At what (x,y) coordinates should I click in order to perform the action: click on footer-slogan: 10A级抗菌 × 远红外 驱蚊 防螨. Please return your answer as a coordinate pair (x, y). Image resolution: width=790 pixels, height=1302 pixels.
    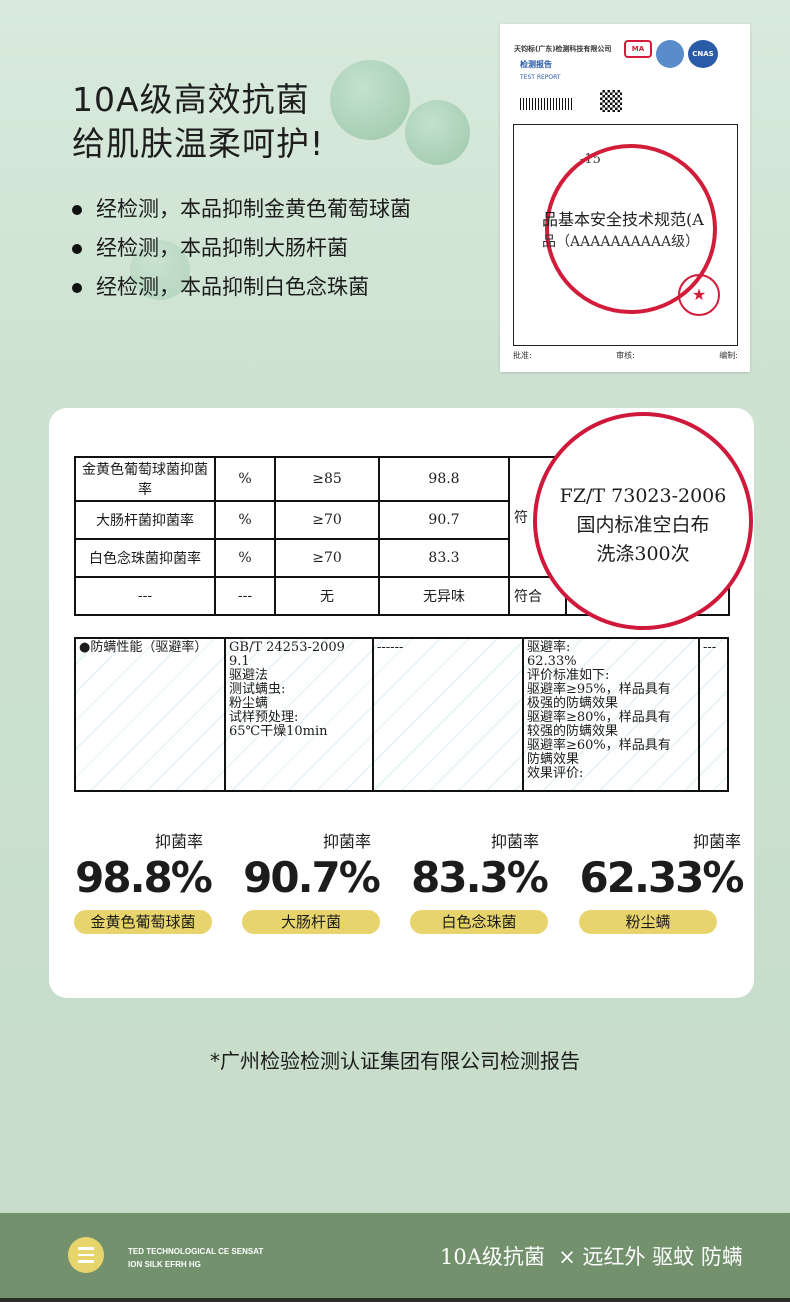
    Looking at the image, I should click on (591, 1257).